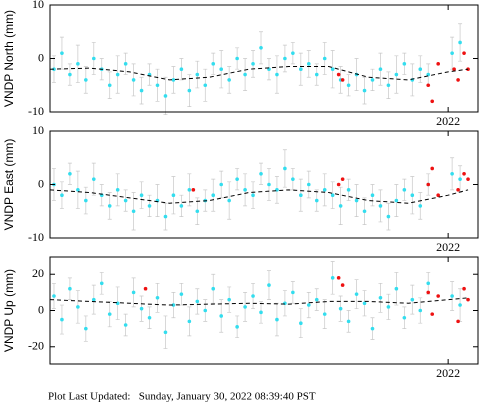 The width and height of the screenshot is (481, 404). Describe the element at coordinates (448, 373) in the screenshot. I see `x-tick-label: 2022` at that location.